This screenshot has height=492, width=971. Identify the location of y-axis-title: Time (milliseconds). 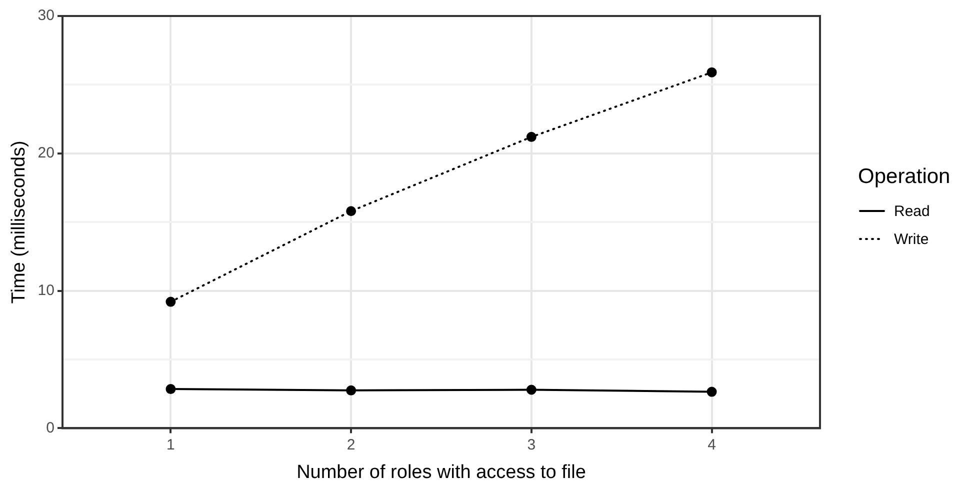
(19, 222).